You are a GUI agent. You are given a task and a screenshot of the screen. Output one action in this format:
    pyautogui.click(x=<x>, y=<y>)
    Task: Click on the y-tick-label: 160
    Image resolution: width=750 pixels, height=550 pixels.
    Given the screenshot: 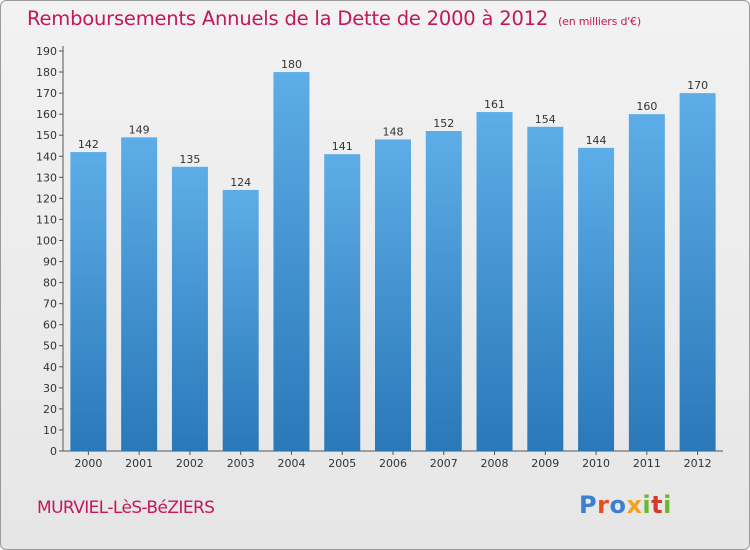 What is the action you would take?
    pyautogui.click(x=46, y=114)
    